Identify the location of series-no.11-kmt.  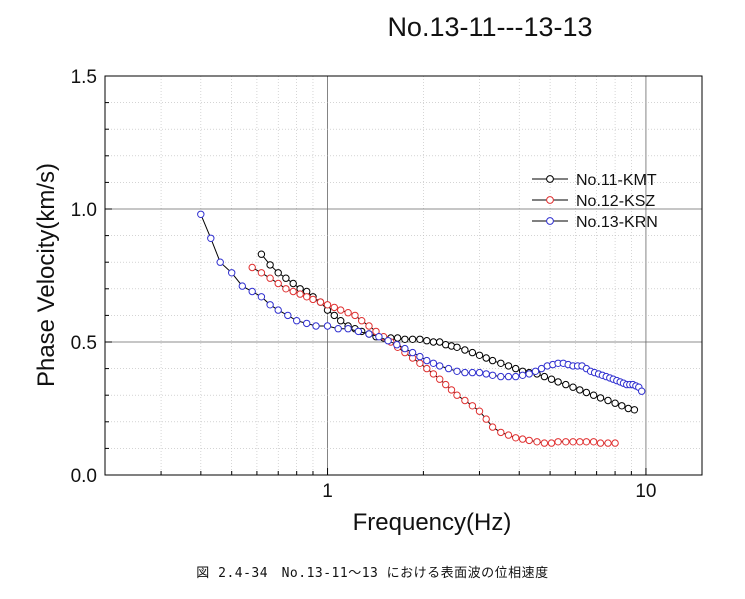
(448, 332).